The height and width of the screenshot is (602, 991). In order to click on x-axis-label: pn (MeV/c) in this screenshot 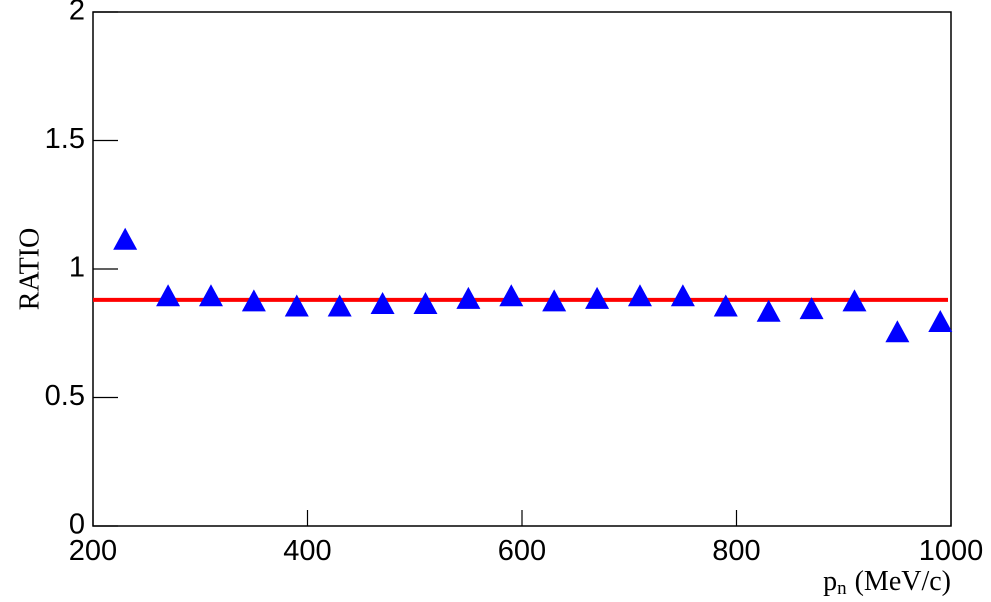, I will do `click(887, 582)`.